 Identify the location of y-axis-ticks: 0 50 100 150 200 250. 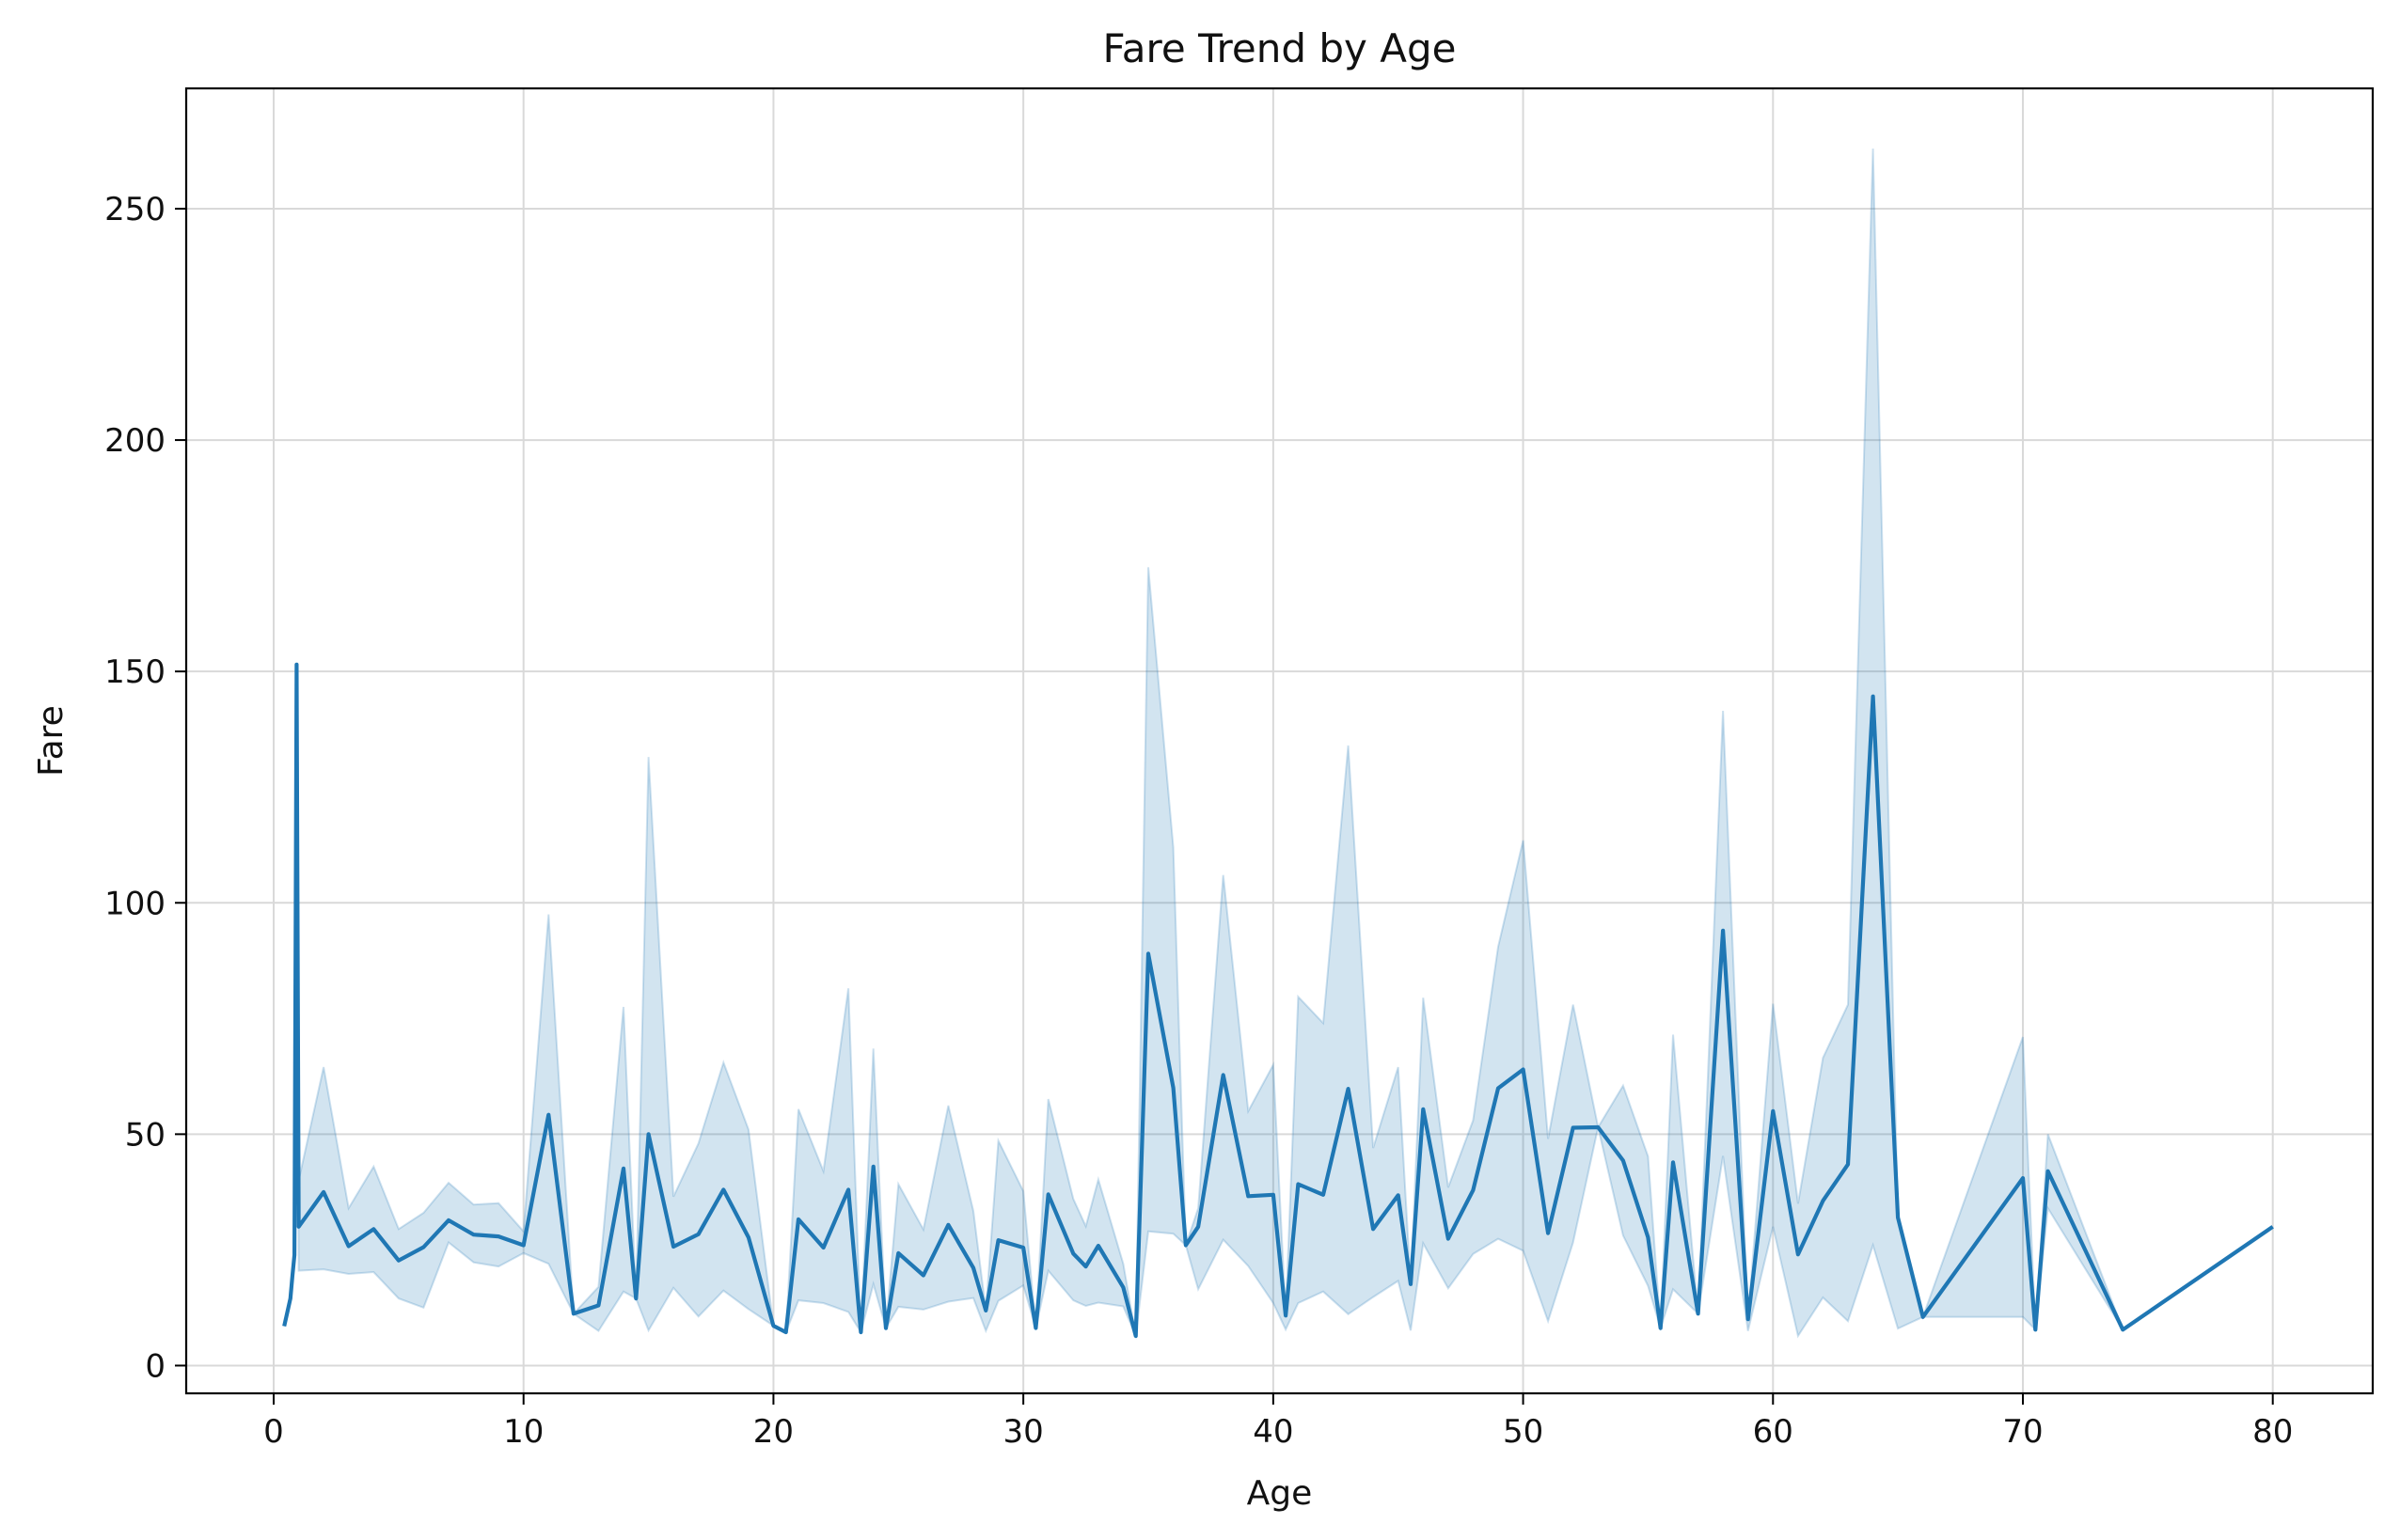
(145, 788).